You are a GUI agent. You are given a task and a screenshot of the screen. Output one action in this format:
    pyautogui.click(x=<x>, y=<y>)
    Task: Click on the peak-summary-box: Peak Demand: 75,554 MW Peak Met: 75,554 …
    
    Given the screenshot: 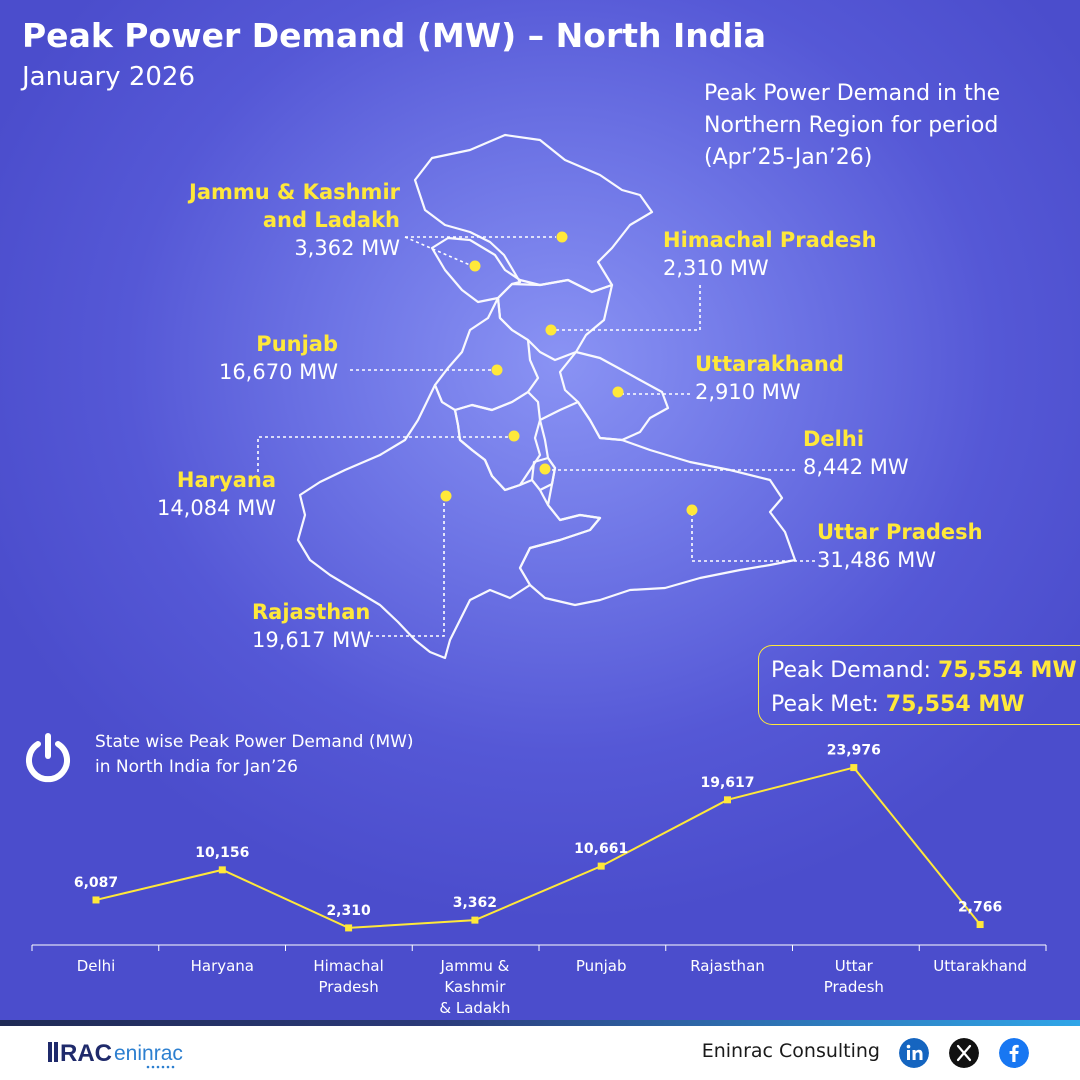 What is the action you would take?
    pyautogui.click(x=919, y=685)
    